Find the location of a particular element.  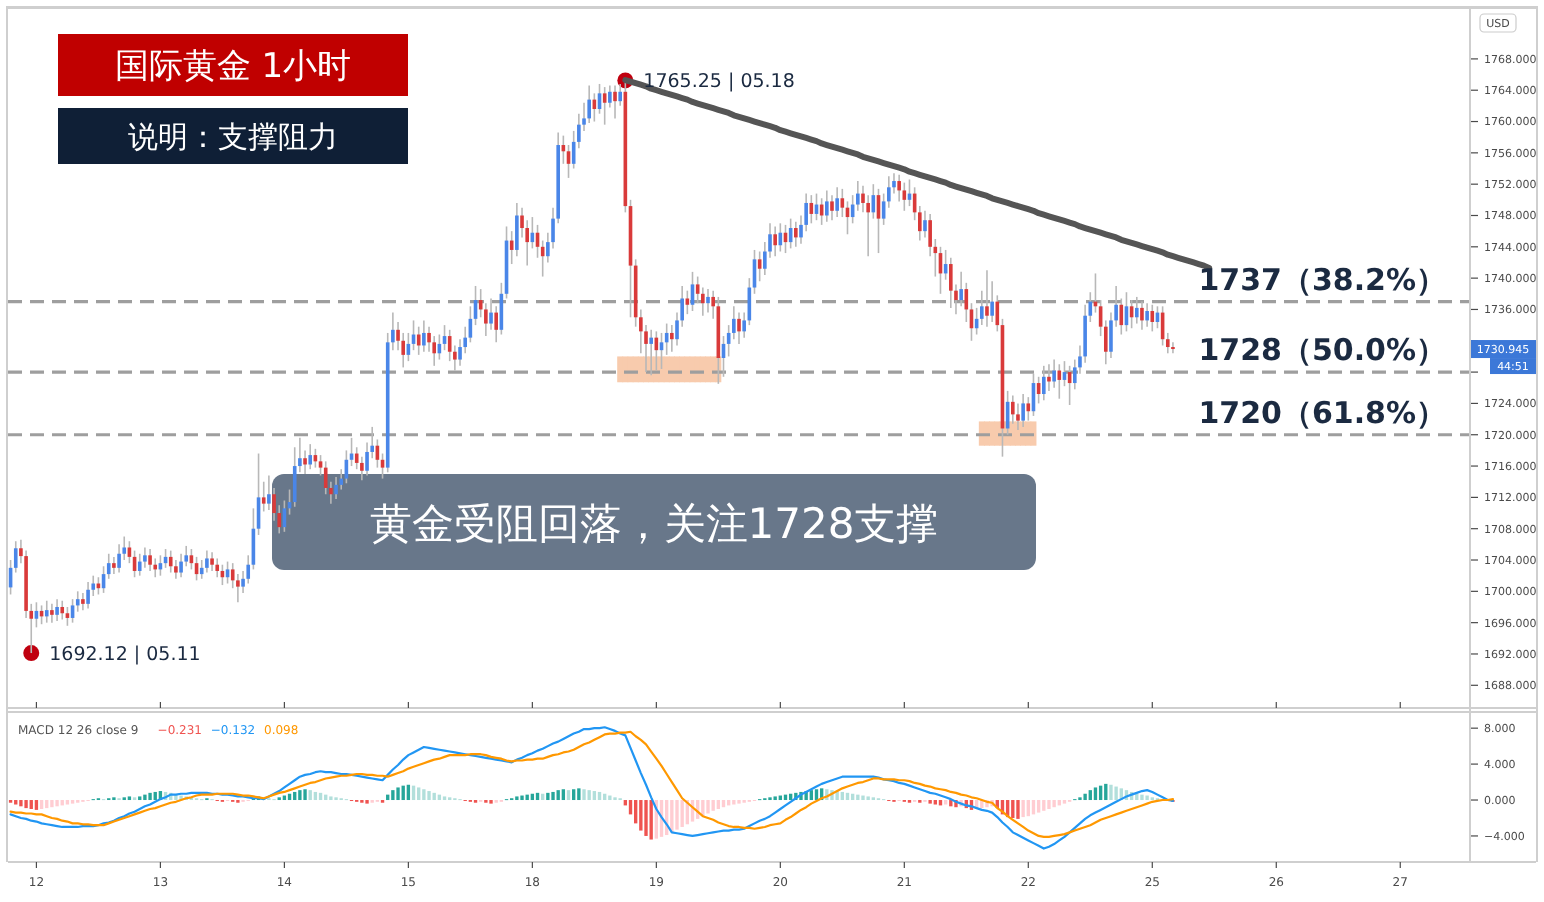

annotation: 1765.25 | 05.18 is located at coordinates (719, 82).